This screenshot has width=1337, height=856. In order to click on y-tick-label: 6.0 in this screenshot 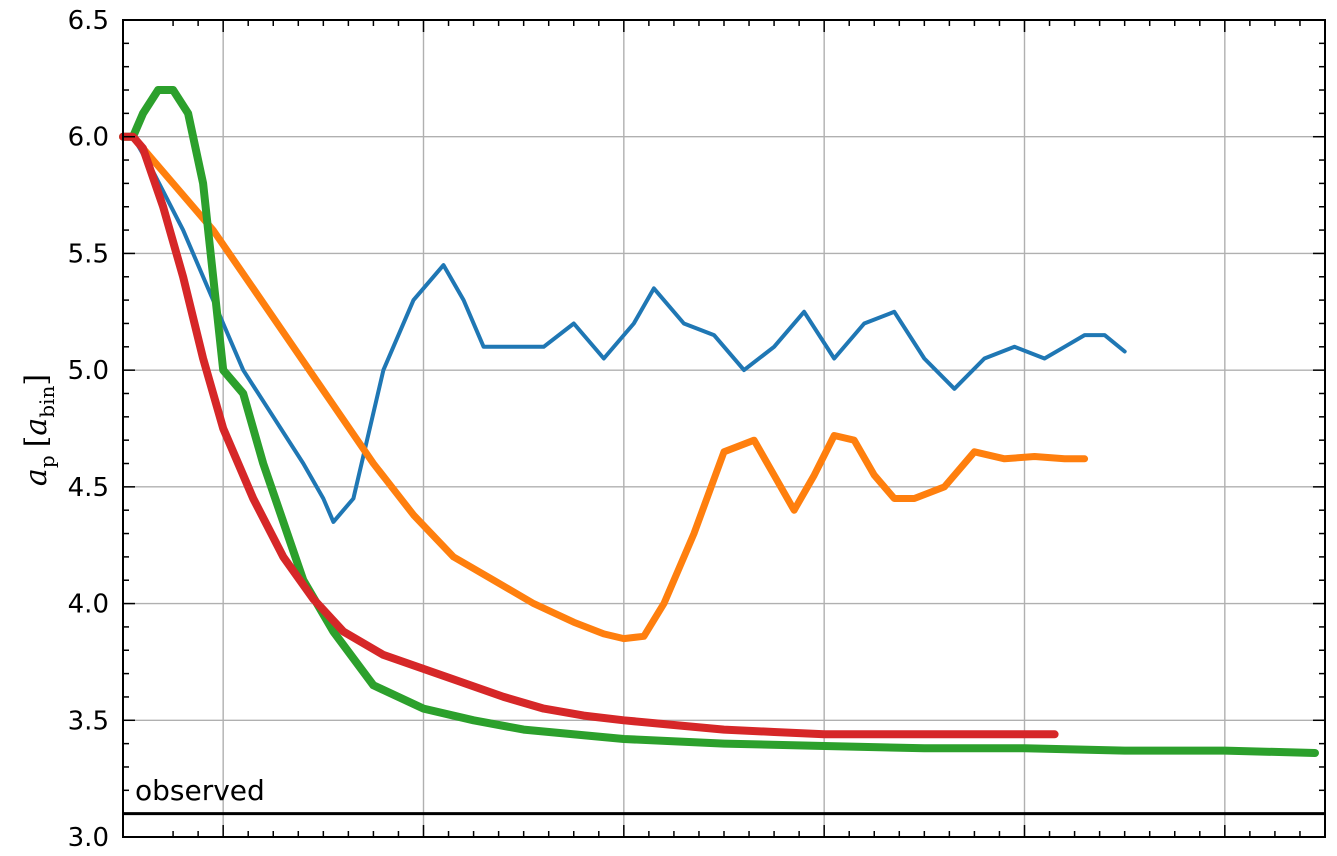, I will do `click(88, 138)`.